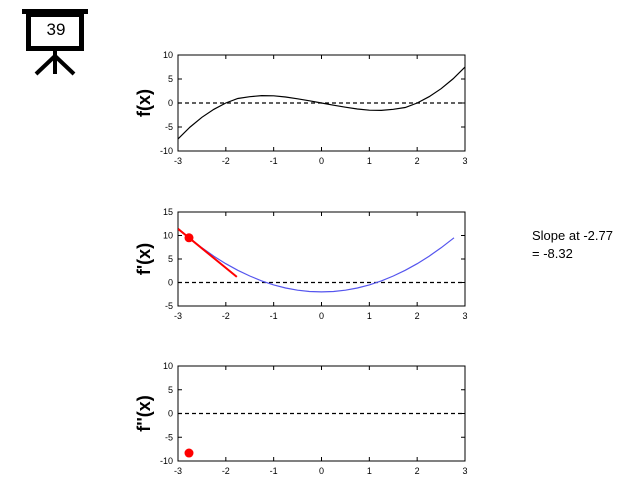 The height and width of the screenshot is (482, 636). What do you see at coordinates (144, 259) in the screenshot?
I see `y-axis-label: f'(x)` at bounding box center [144, 259].